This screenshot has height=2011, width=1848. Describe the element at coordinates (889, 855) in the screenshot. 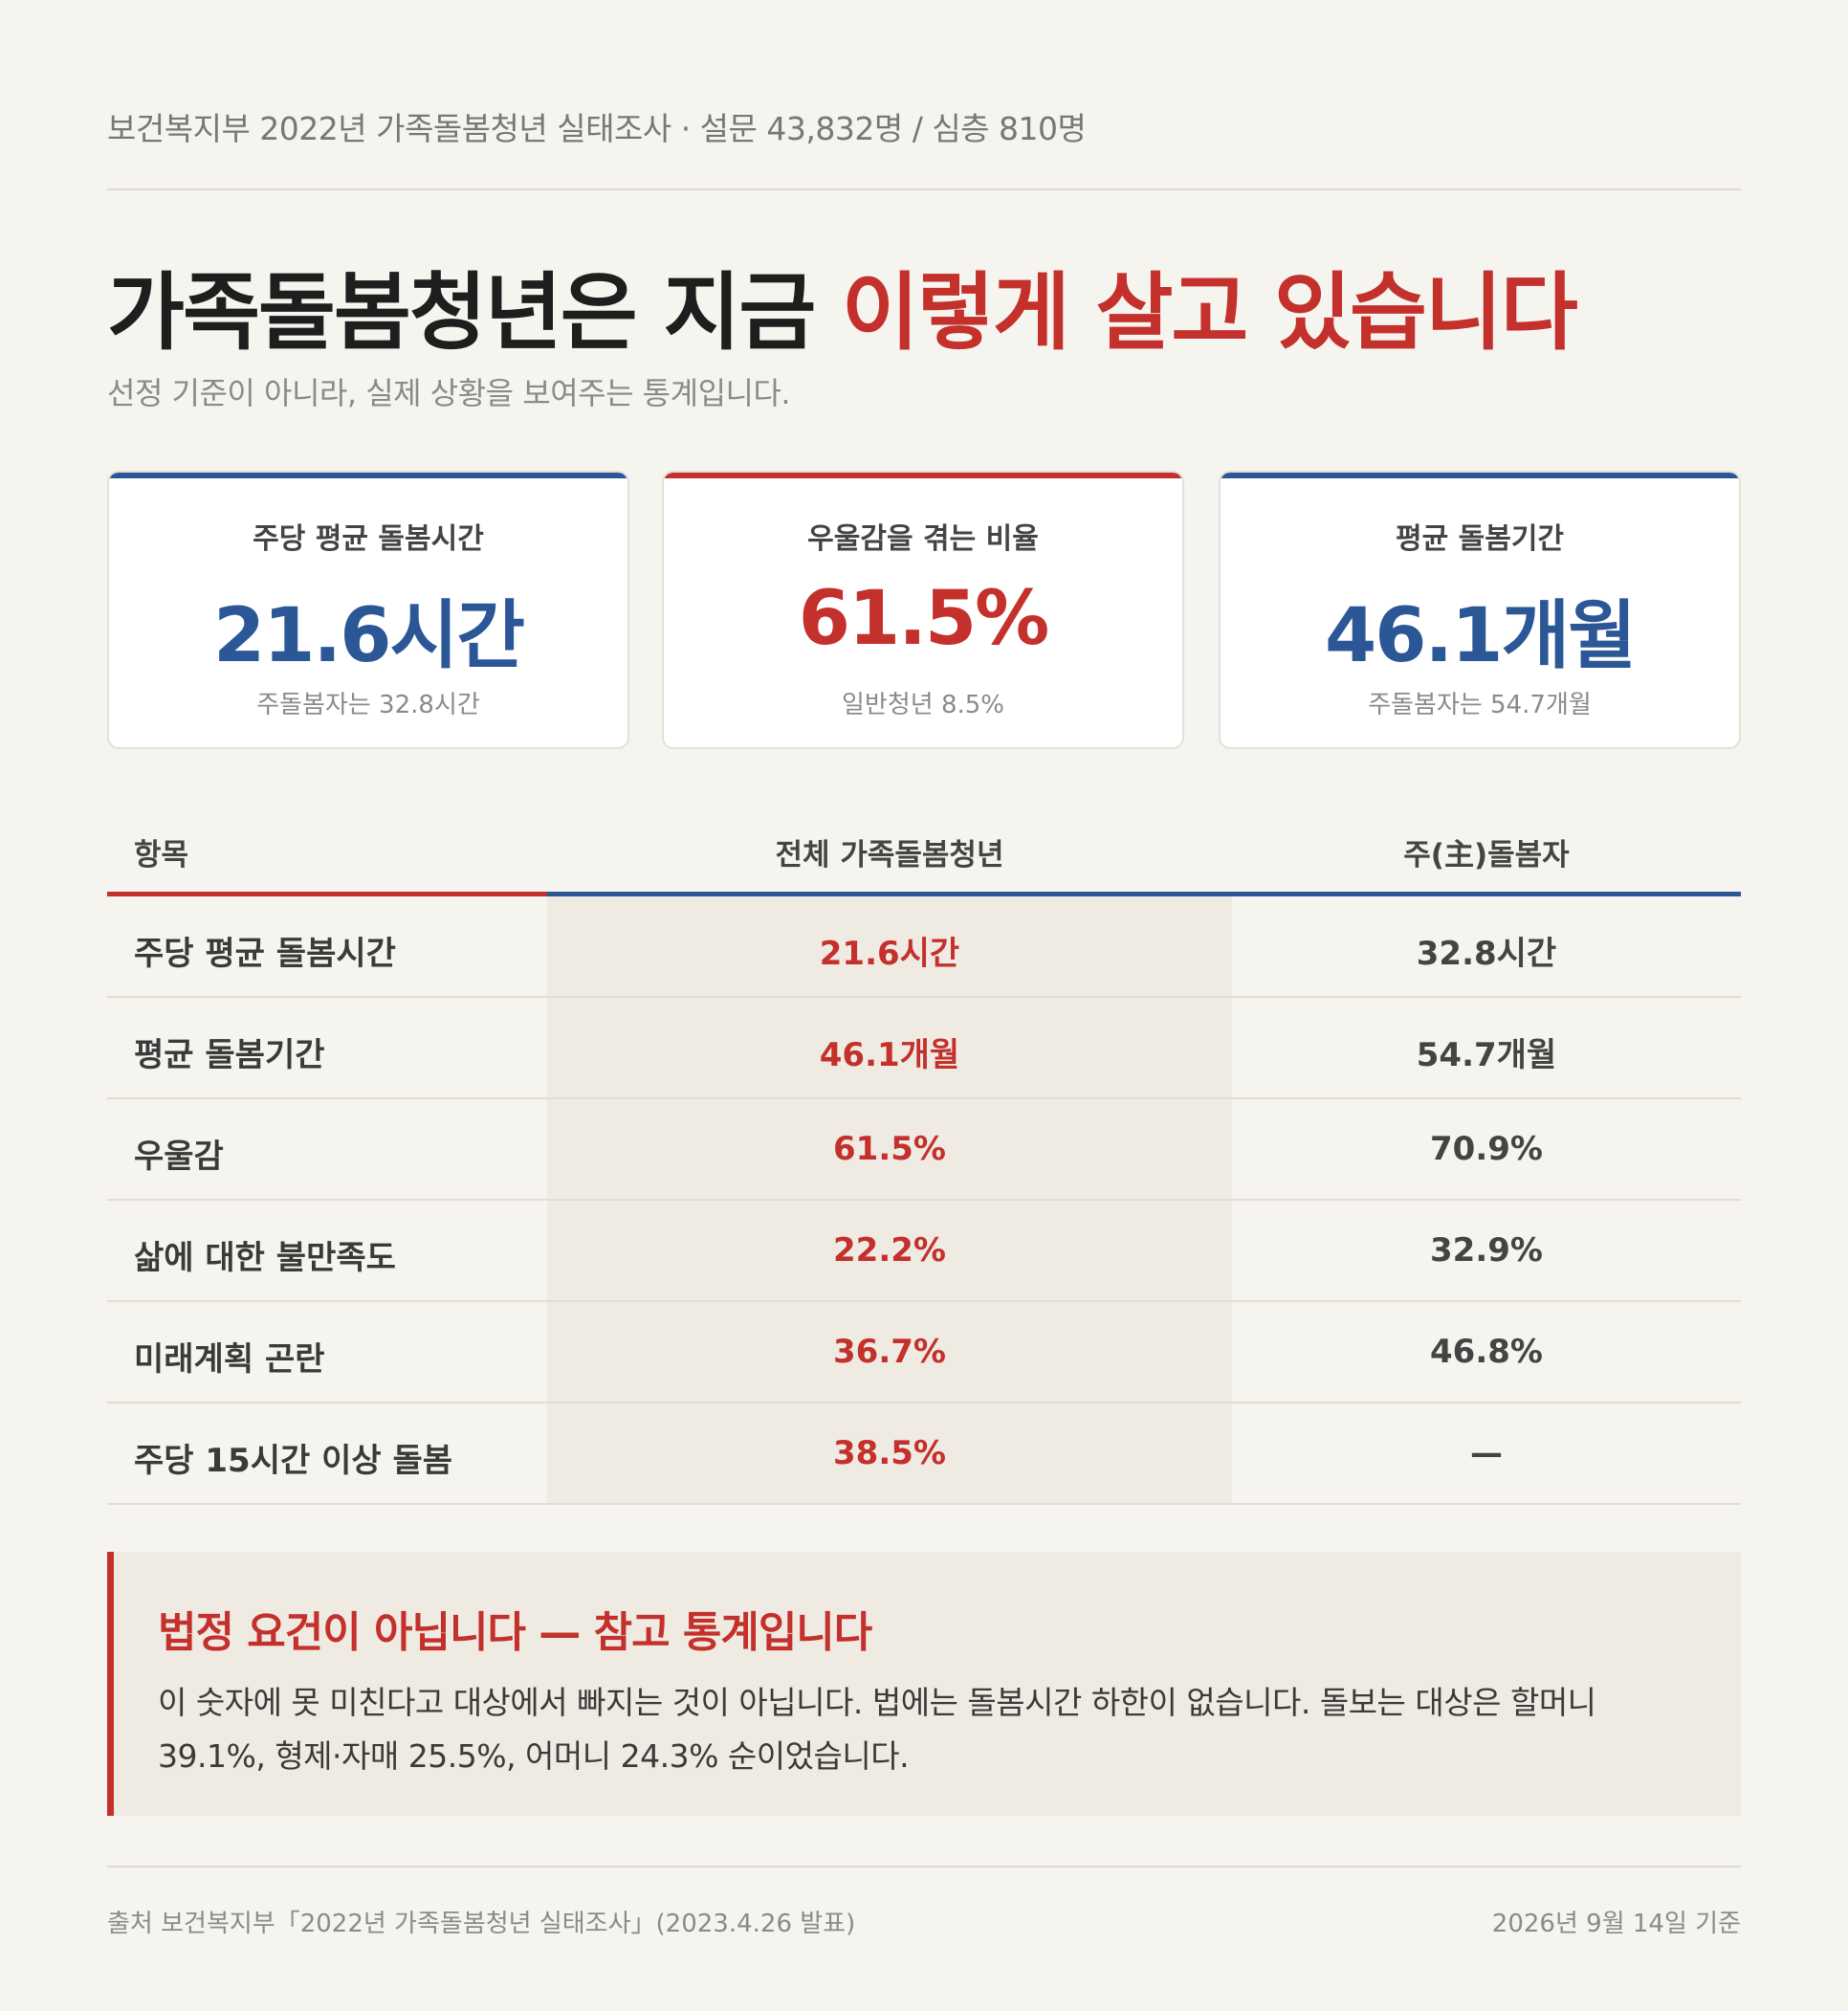

I see `header-all-youth: 전체 가족돌봄청년` at that location.